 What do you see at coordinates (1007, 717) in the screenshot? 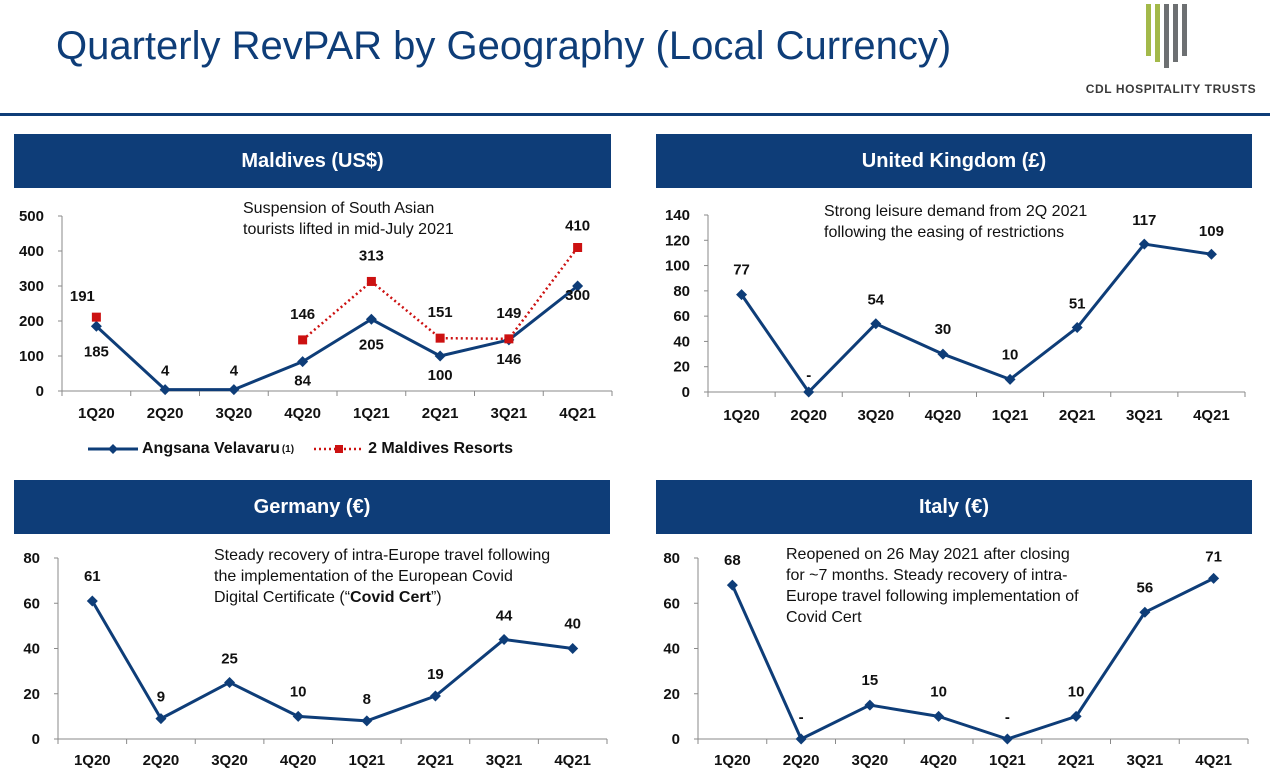
I see `italy-data-label: -` at bounding box center [1007, 717].